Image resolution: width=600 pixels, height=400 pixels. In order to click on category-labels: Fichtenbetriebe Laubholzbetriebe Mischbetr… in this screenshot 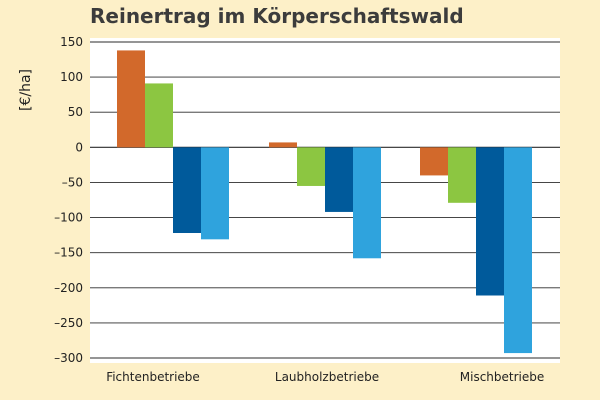, I will do `click(325, 377)`.